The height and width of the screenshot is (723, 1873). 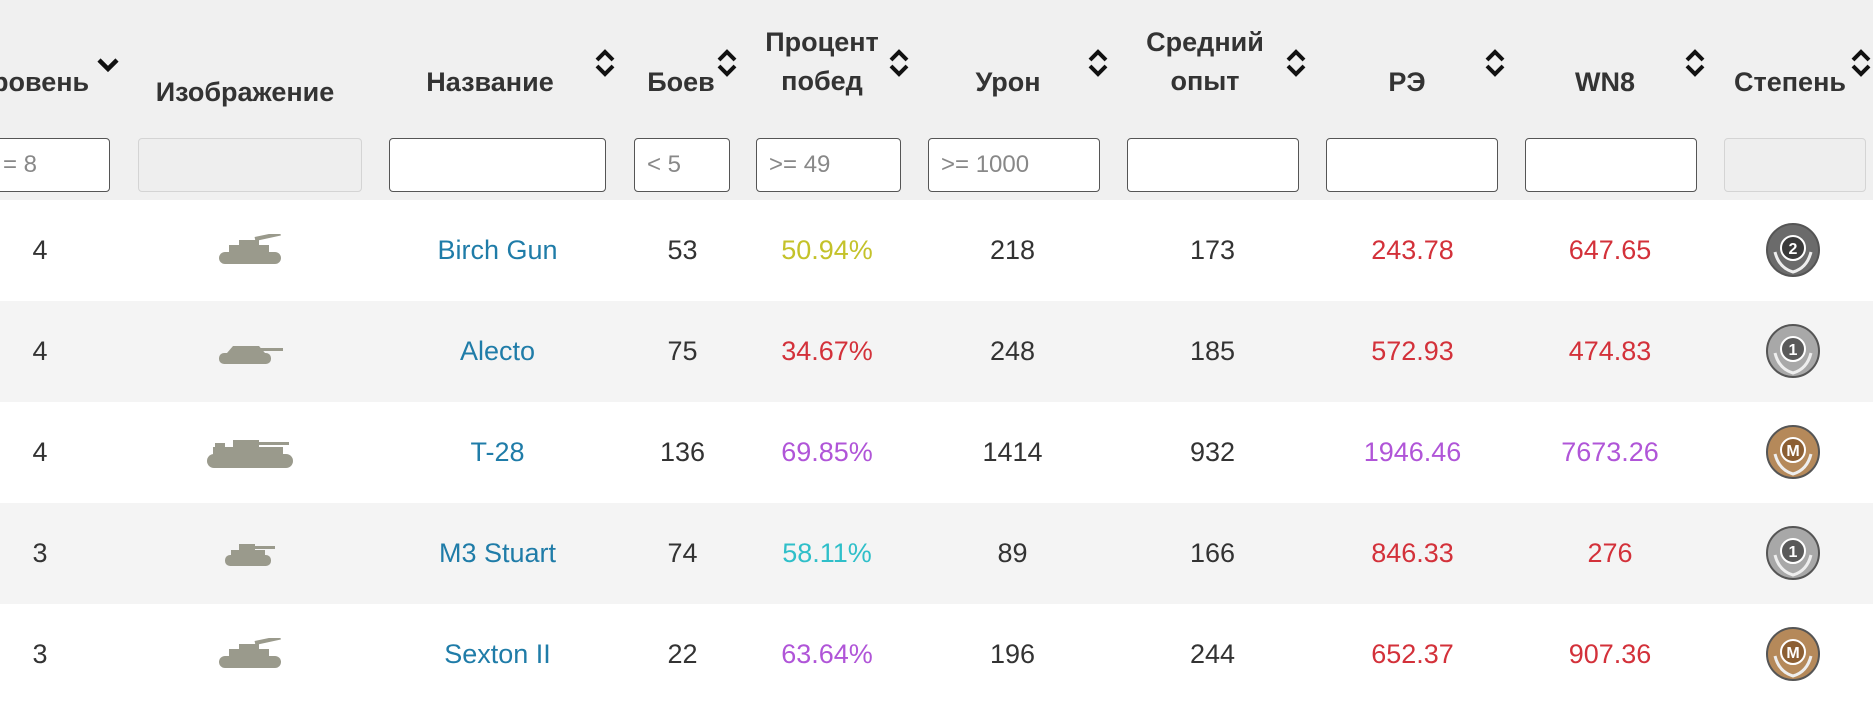 What do you see at coordinates (1605, 82) in the screenshot?
I see `column-header-wn8: WN8` at bounding box center [1605, 82].